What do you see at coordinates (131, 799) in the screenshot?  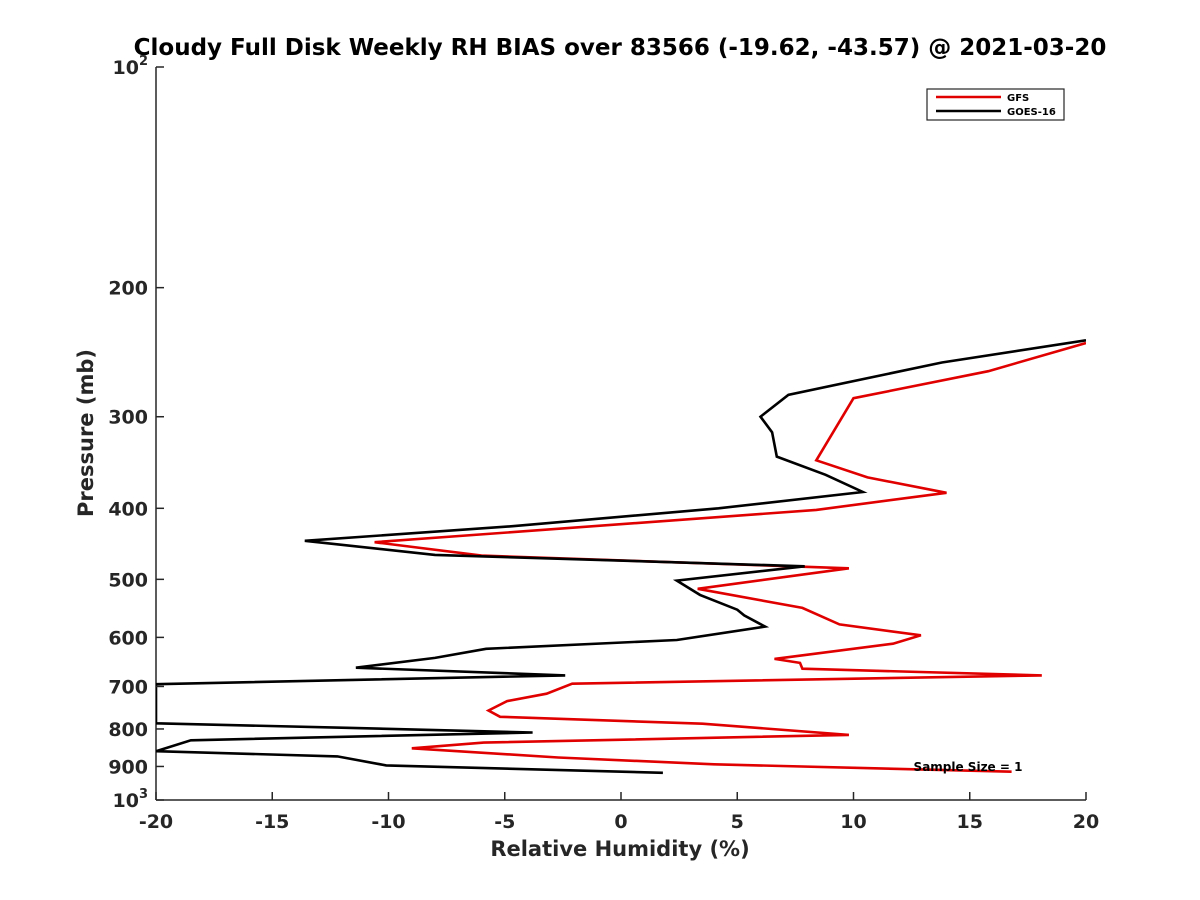 I see `y-tick-label: 10³` at bounding box center [131, 799].